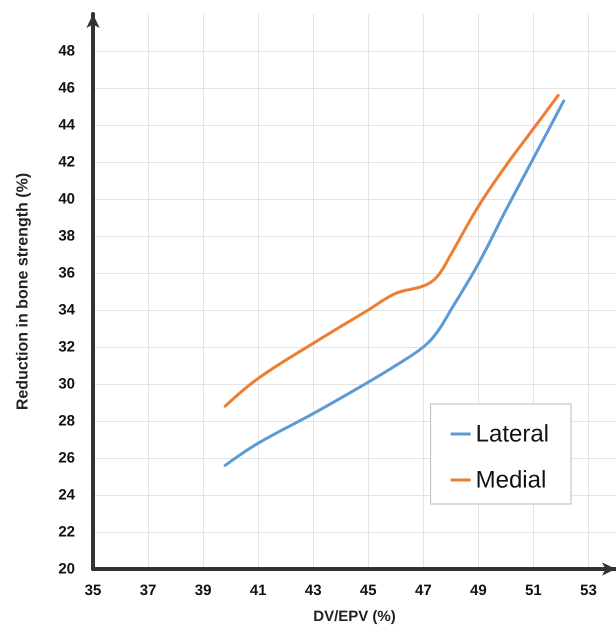  What do you see at coordinates (66, 51) in the screenshot?
I see `y-tick-label: 48` at bounding box center [66, 51].